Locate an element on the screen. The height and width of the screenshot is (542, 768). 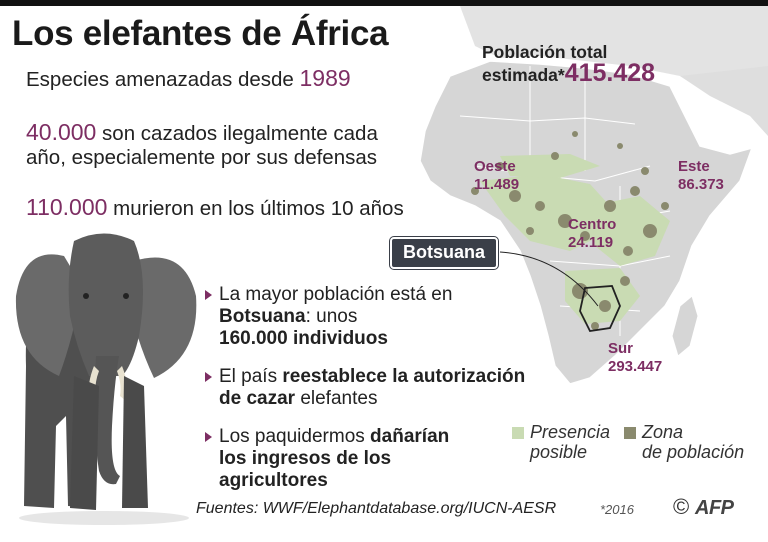
region-centro: Centro 24.119 is located at coordinates (592, 234).